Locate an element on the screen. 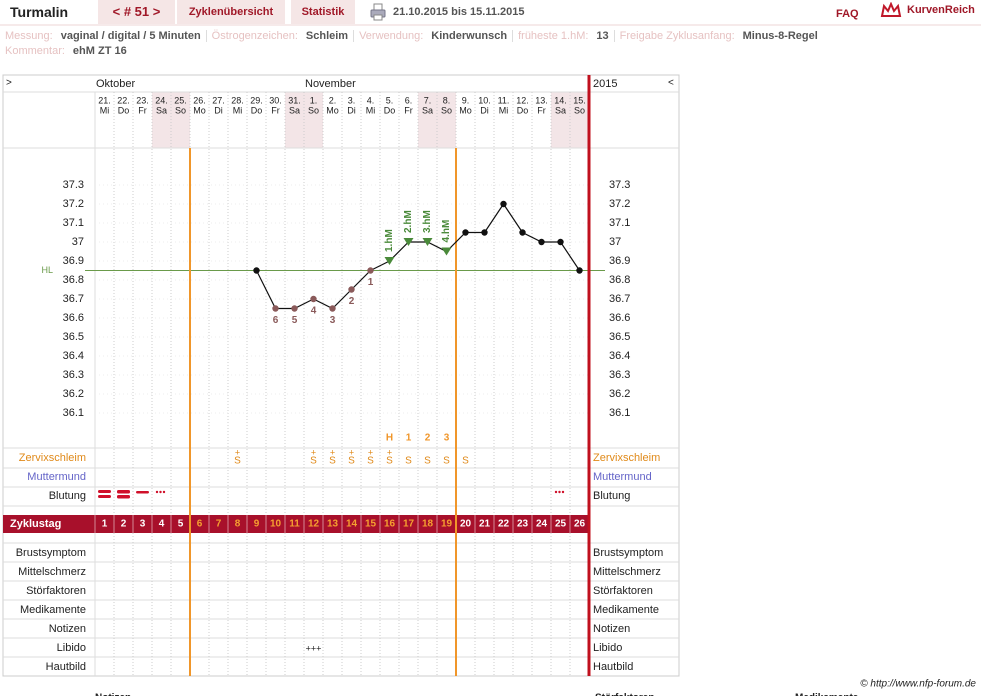 This screenshot has height=696, width=981. field-label: Östrogenzeichen: is located at coordinates (254, 36).